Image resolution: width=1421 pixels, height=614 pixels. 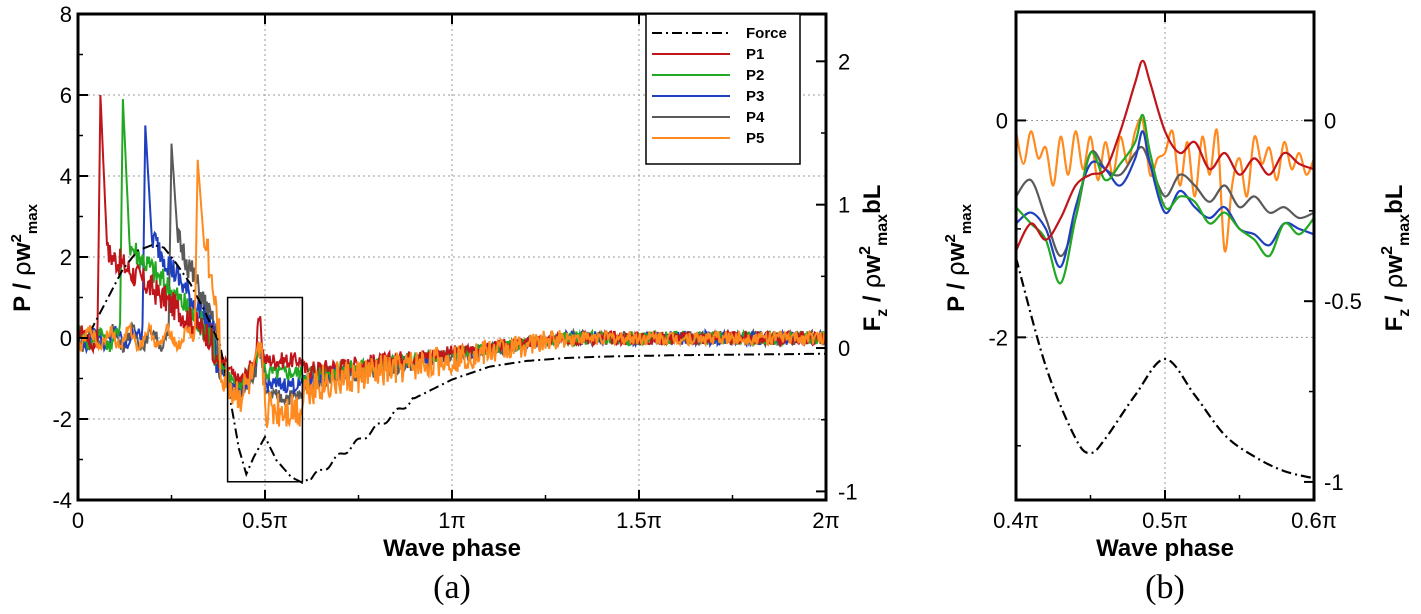 I want to click on legend-label-force: Force, so click(x=766, y=33).